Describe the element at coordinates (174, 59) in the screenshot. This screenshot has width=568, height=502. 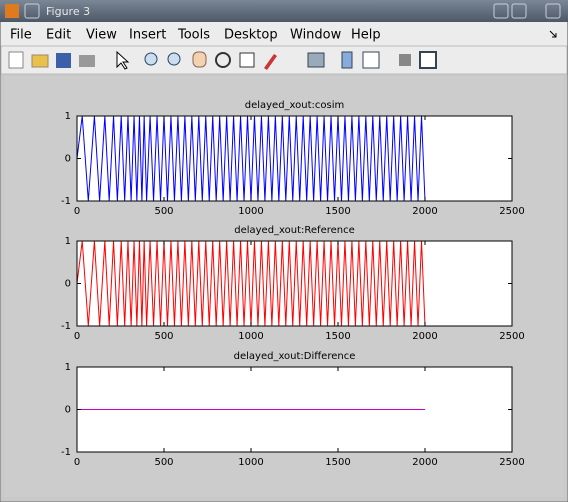
I see `tool-zoom-out` at that location.